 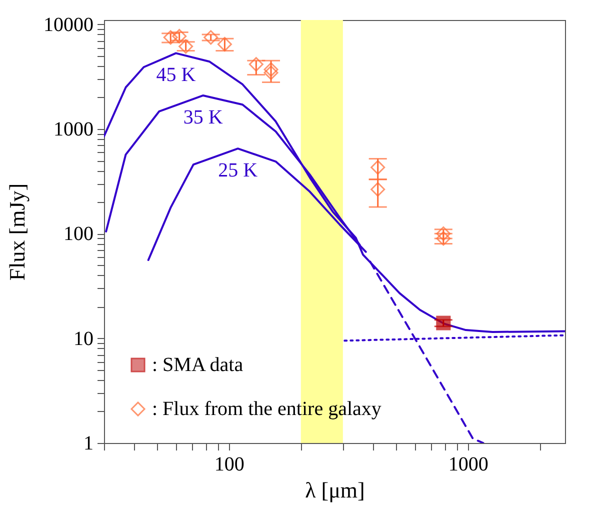 What do you see at coordinates (89, 443) in the screenshot?
I see `y-tick-label: 1` at bounding box center [89, 443].